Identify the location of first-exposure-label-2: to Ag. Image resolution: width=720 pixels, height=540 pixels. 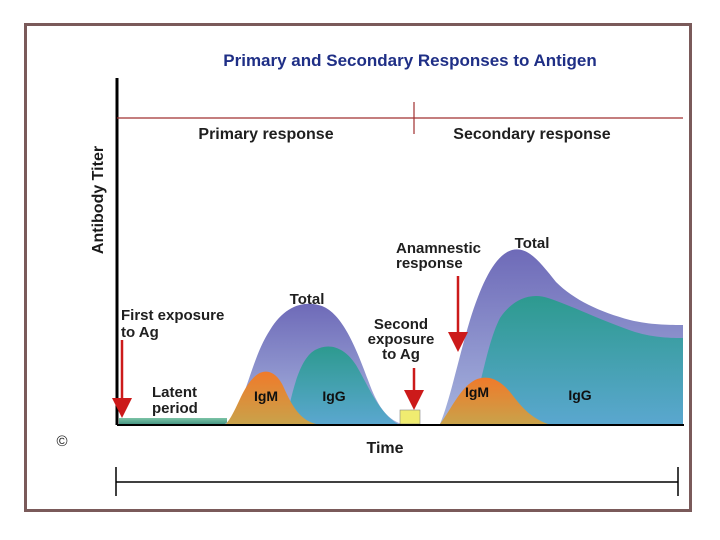
(140, 332).